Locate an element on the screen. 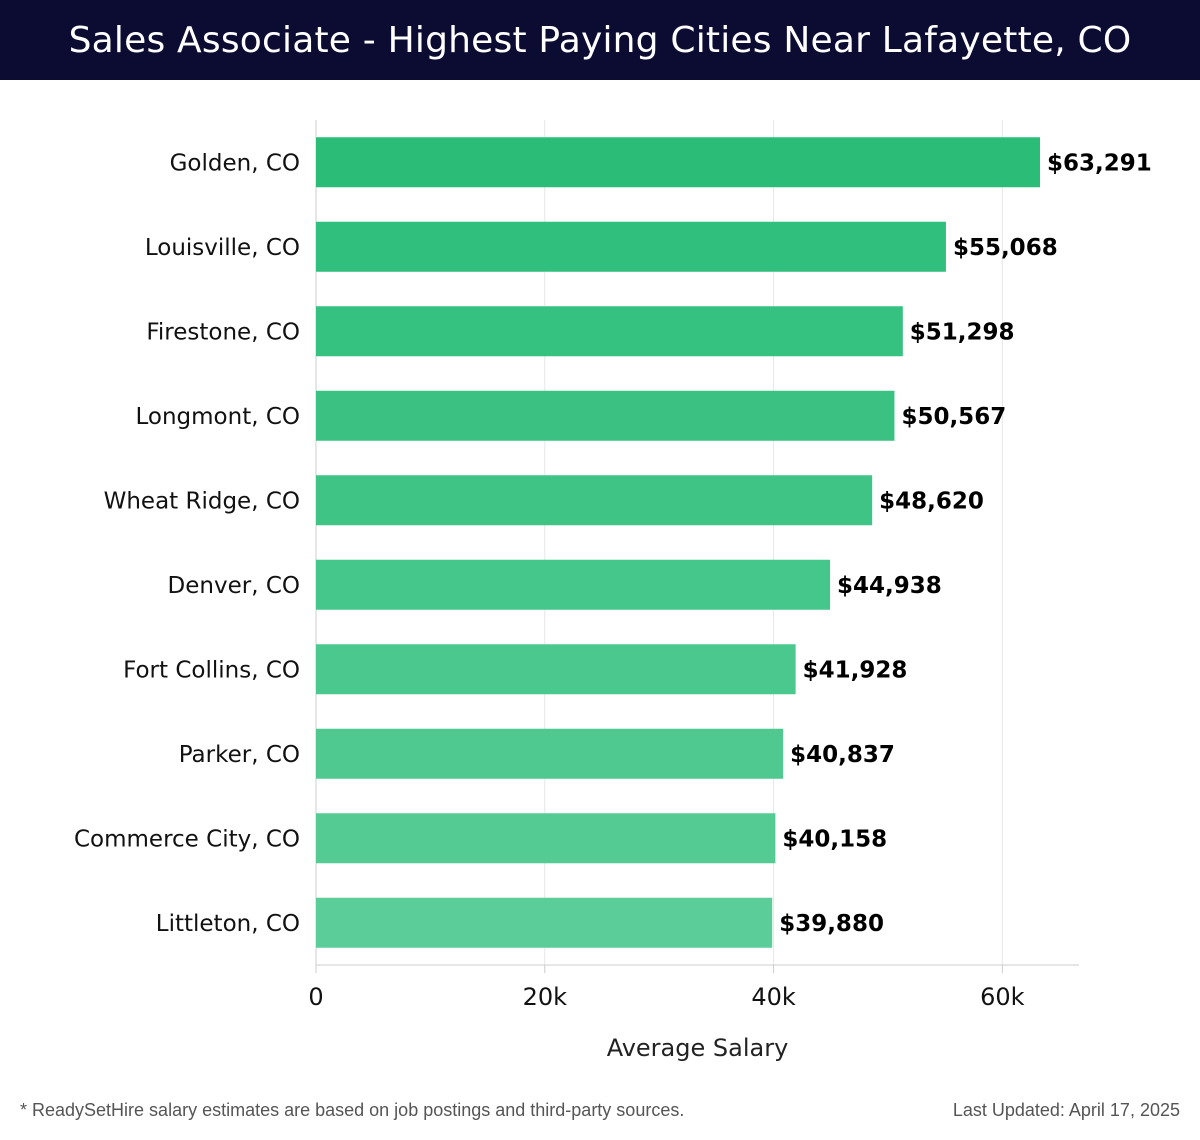  category-label: Longmont, CO is located at coordinates (217, 417).